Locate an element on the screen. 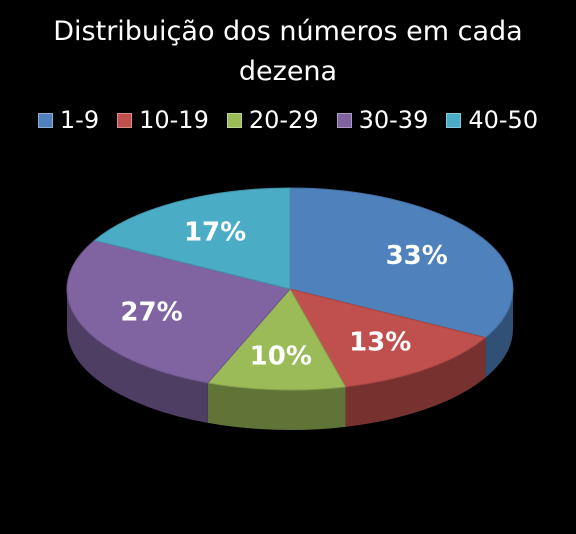 This screenshot has width=576, height=534. legend-item-20-29: 20-29 is located at coordinates (272, 120).